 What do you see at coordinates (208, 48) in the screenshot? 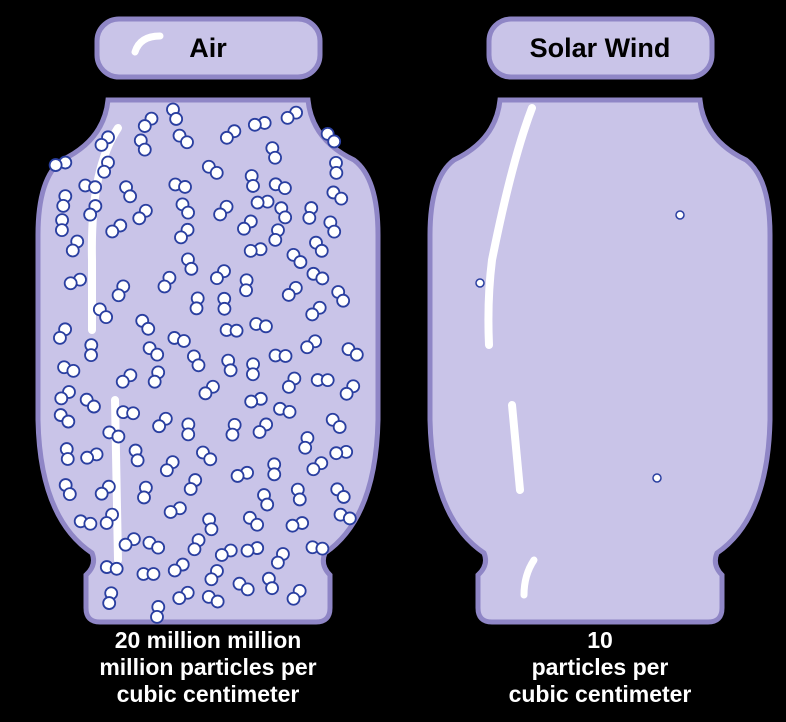
I see `jar-label: Air` at bounding box center [208, 48].